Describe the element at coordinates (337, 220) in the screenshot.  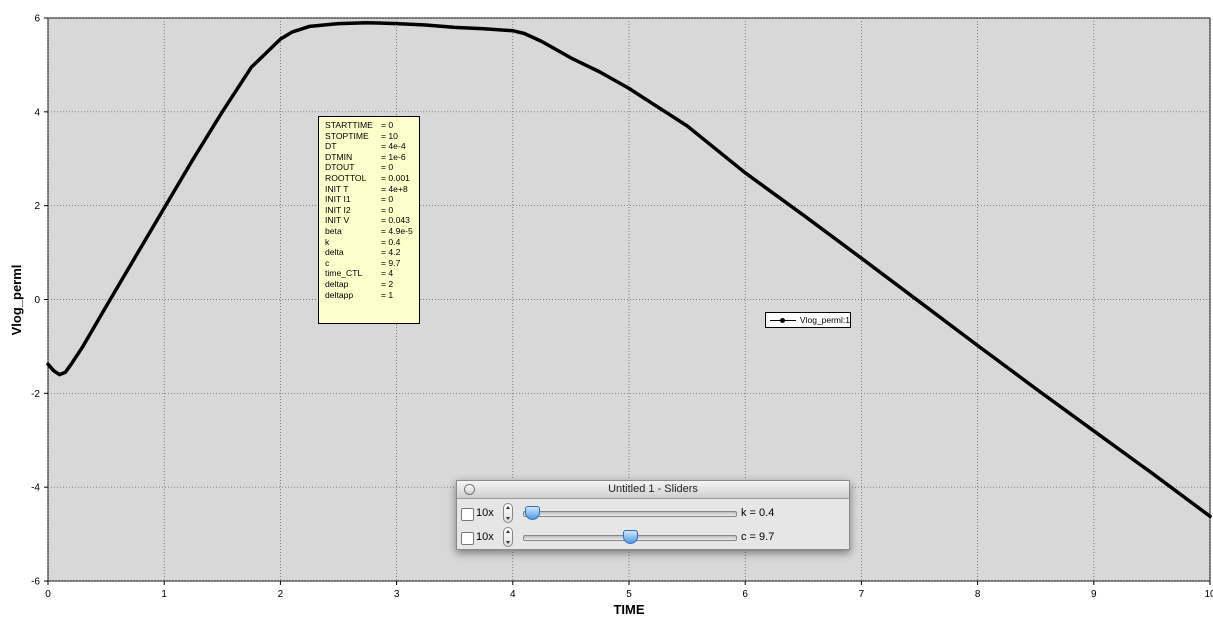
I see `param-name: INIT V` at that location.